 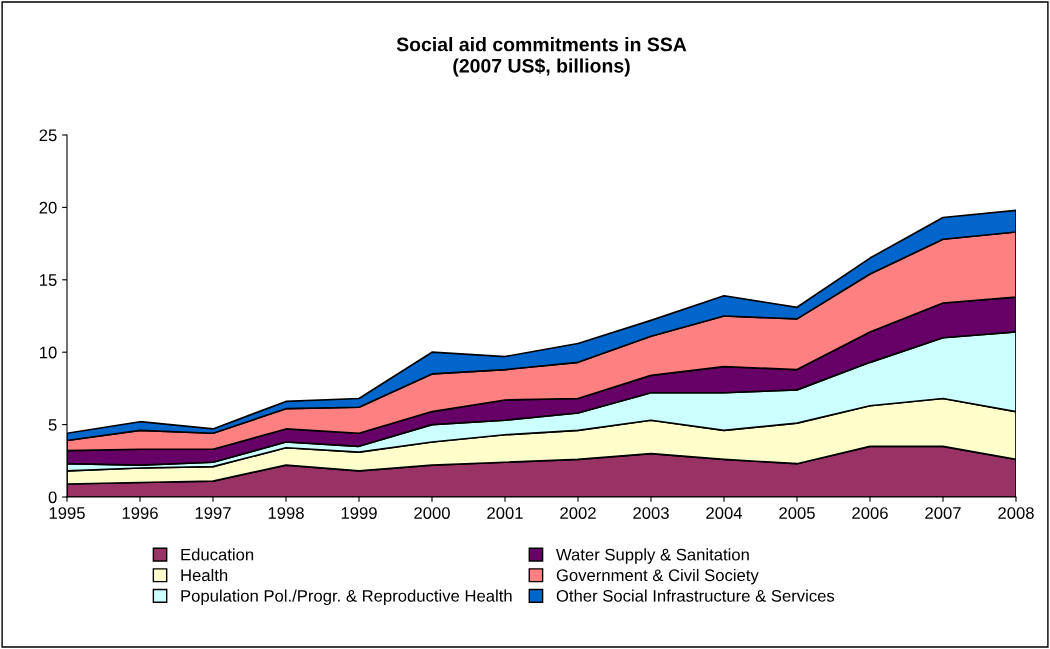 I want to click on y-tick-label: 20, so click(x=48, y=207).